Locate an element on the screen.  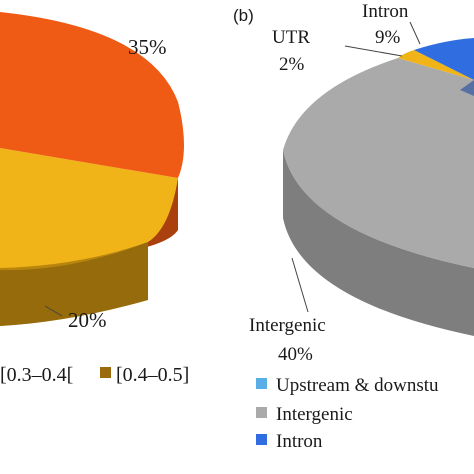
legend-b-item-1-label: Upstream & downstu is located at coordinates (357, 385).